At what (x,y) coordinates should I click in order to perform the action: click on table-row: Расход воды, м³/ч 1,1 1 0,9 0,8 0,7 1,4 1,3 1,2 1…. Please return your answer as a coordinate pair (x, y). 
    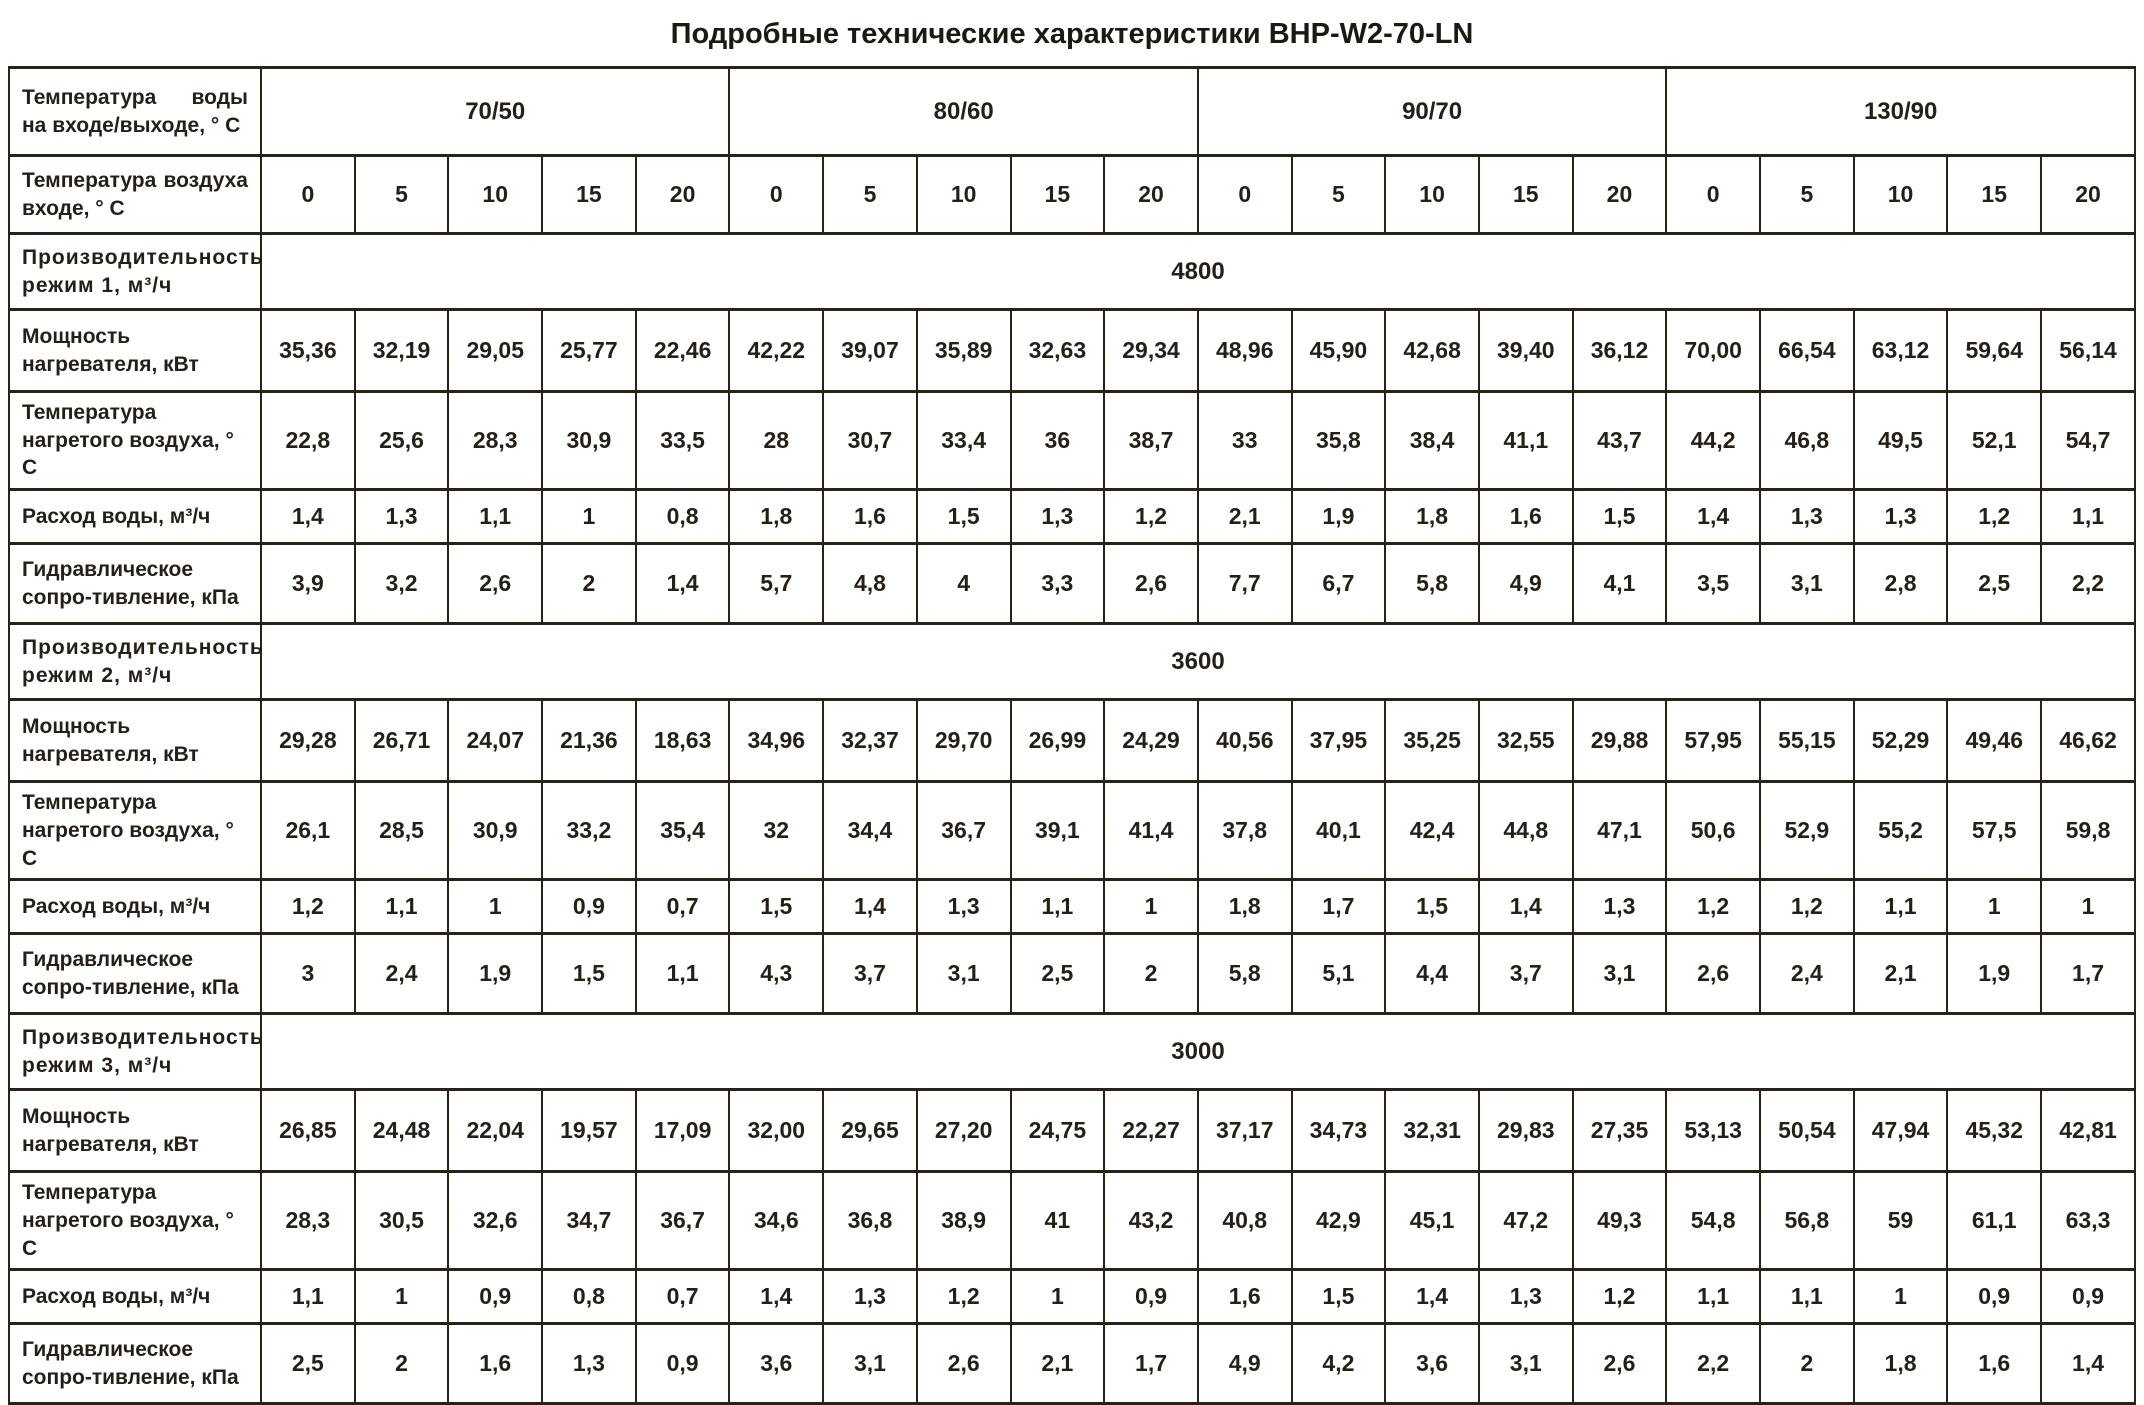
    Looking at the image, I should click on (1072, 1297).